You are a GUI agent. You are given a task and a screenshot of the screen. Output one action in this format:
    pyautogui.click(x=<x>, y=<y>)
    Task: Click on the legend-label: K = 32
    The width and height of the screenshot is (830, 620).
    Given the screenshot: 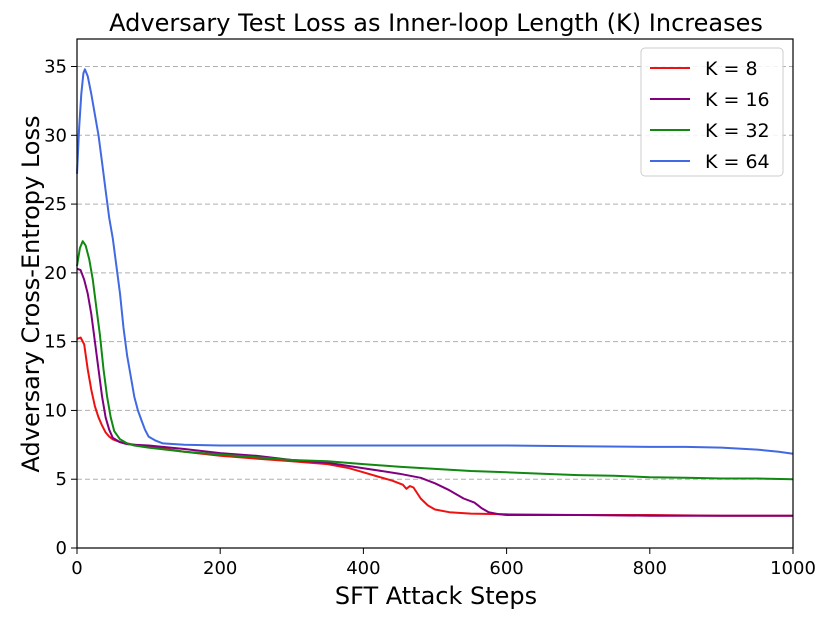 What is the action you would take?
    pyautogui.click(x=737, y=131)
    